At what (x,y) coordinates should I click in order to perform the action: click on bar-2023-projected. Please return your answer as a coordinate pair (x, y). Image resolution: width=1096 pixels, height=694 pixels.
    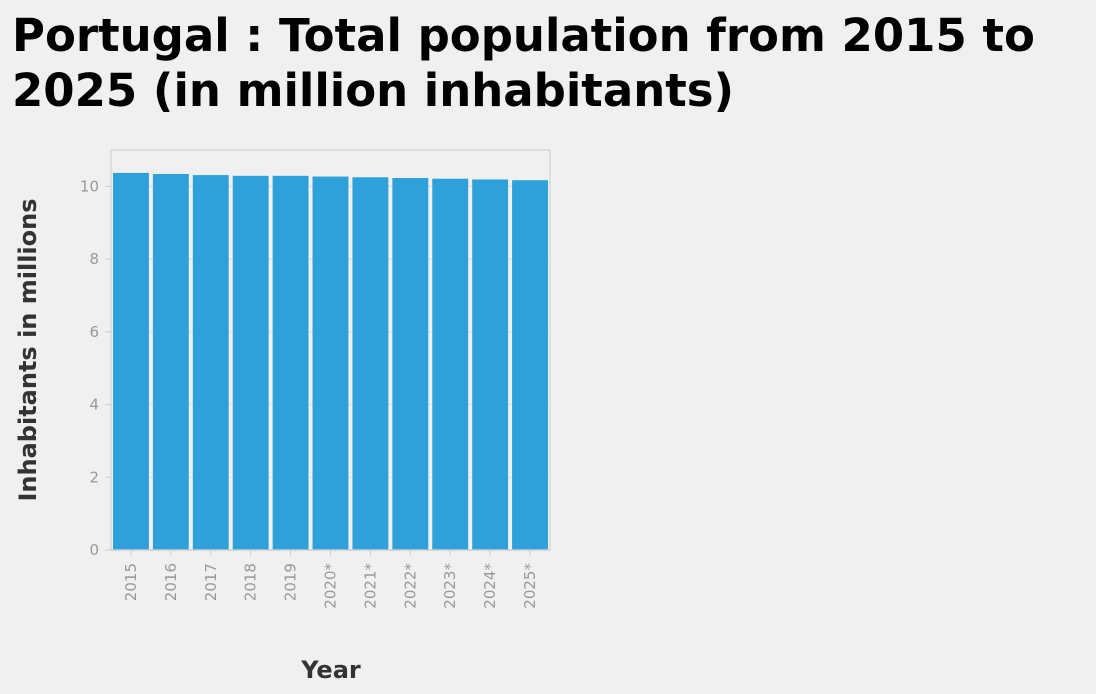
    Looking at the image, I should click on (450, 364).